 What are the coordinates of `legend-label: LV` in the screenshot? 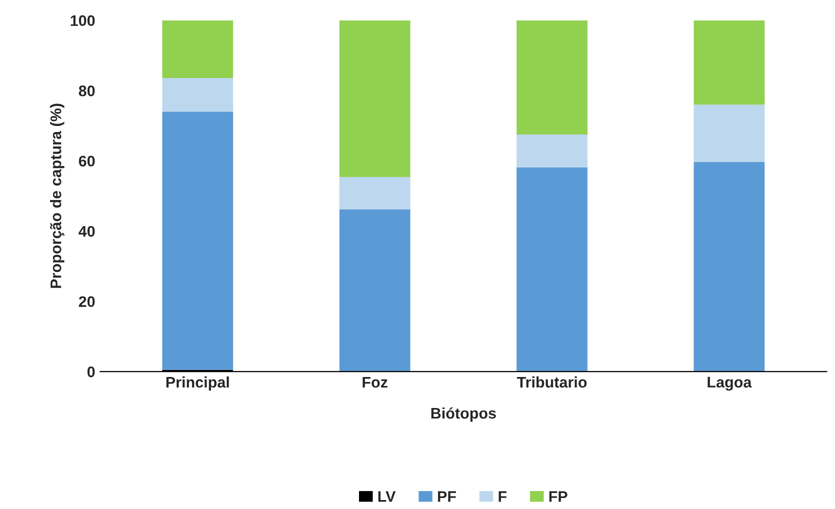 It's located at (387, 496).